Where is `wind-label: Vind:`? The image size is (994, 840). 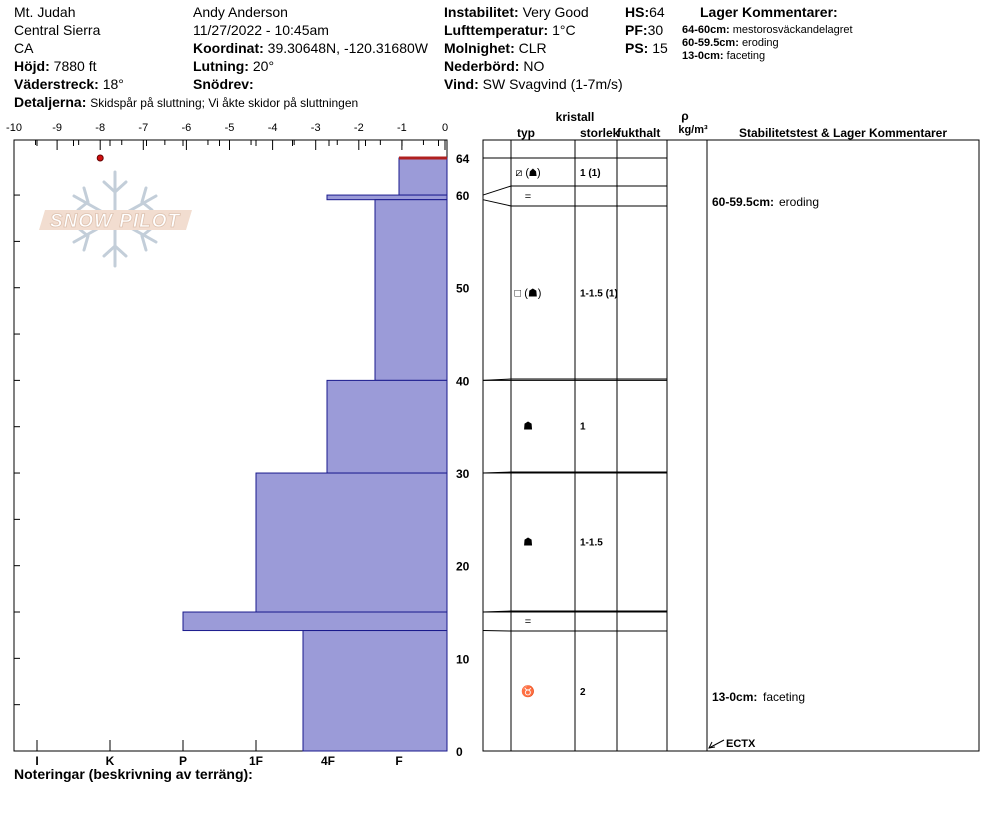
wind-label: Vind: is located at coordinates (461, 84).